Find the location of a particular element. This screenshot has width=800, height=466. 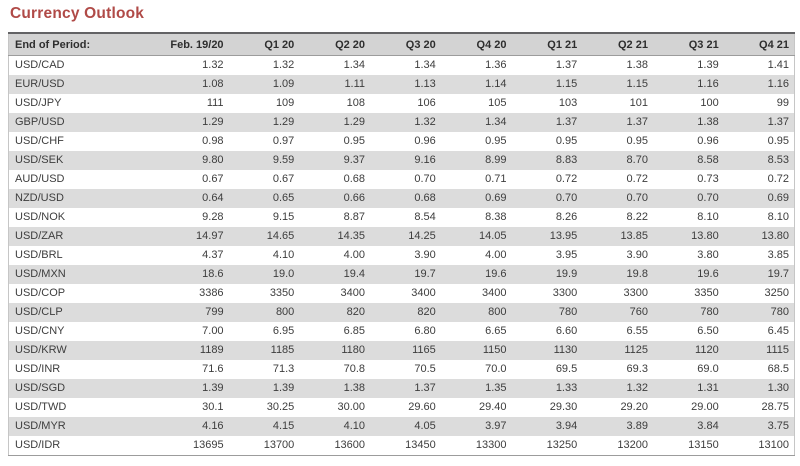

forecast-value: 780 is located at coordinates (779, 312).